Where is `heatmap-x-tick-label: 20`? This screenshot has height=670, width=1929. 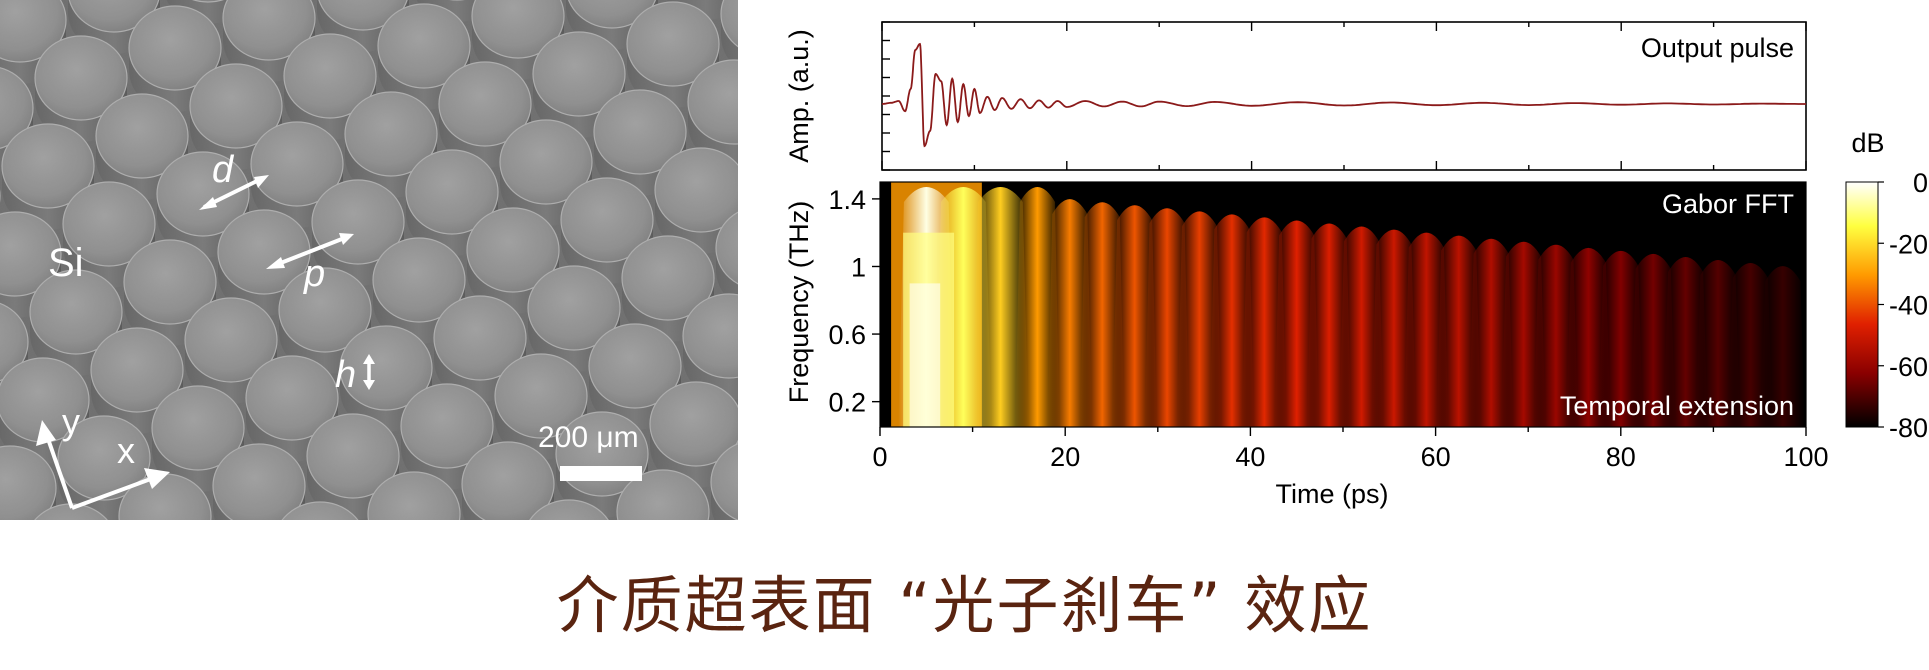 heatmap-x-tick-label: 20 is located at coordinates (1065, 457).